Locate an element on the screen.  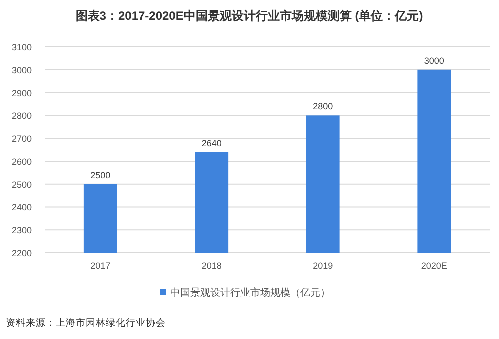
chart-title: 图表3：2017-2020E中国景观设计行业市场规模测算 (单位：亿元) is located at coordinates (250, 16).